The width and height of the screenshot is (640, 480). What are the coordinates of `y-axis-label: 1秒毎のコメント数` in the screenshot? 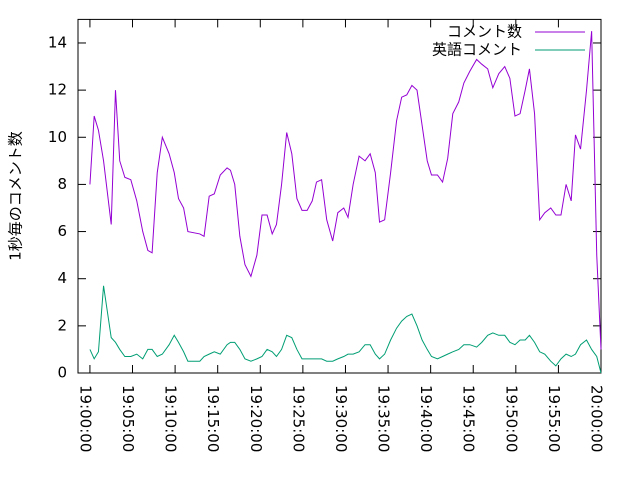 It's located at (16, 196).